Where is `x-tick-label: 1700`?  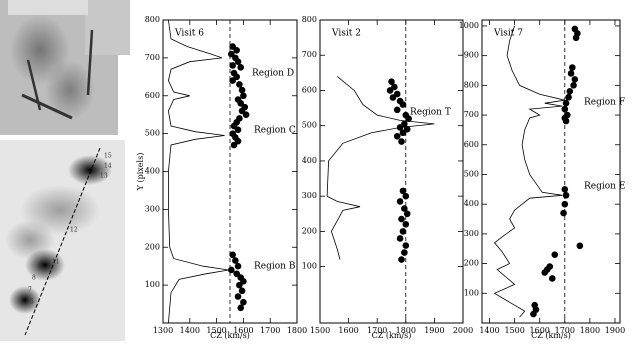
x-tick-label: 1700 is located at coordinates (270, 330).